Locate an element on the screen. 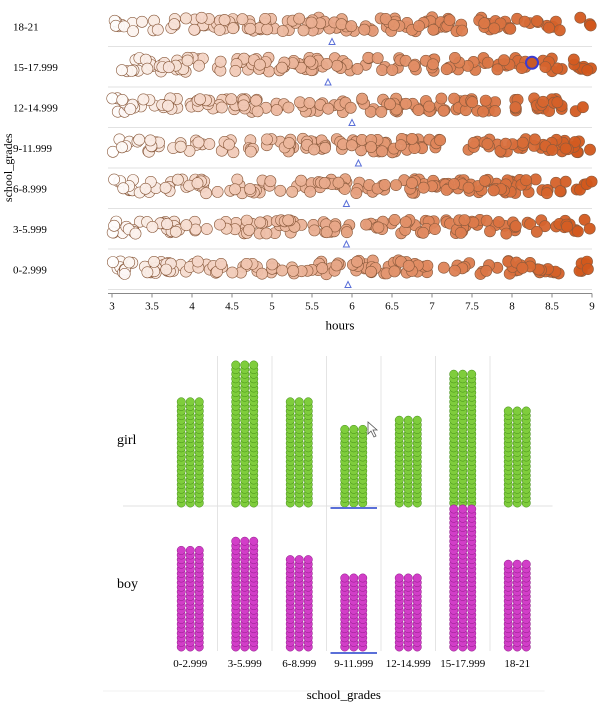 This screenshot has width=598, height=710. x-tick-label: 3 is located at coordinates (112, 307).